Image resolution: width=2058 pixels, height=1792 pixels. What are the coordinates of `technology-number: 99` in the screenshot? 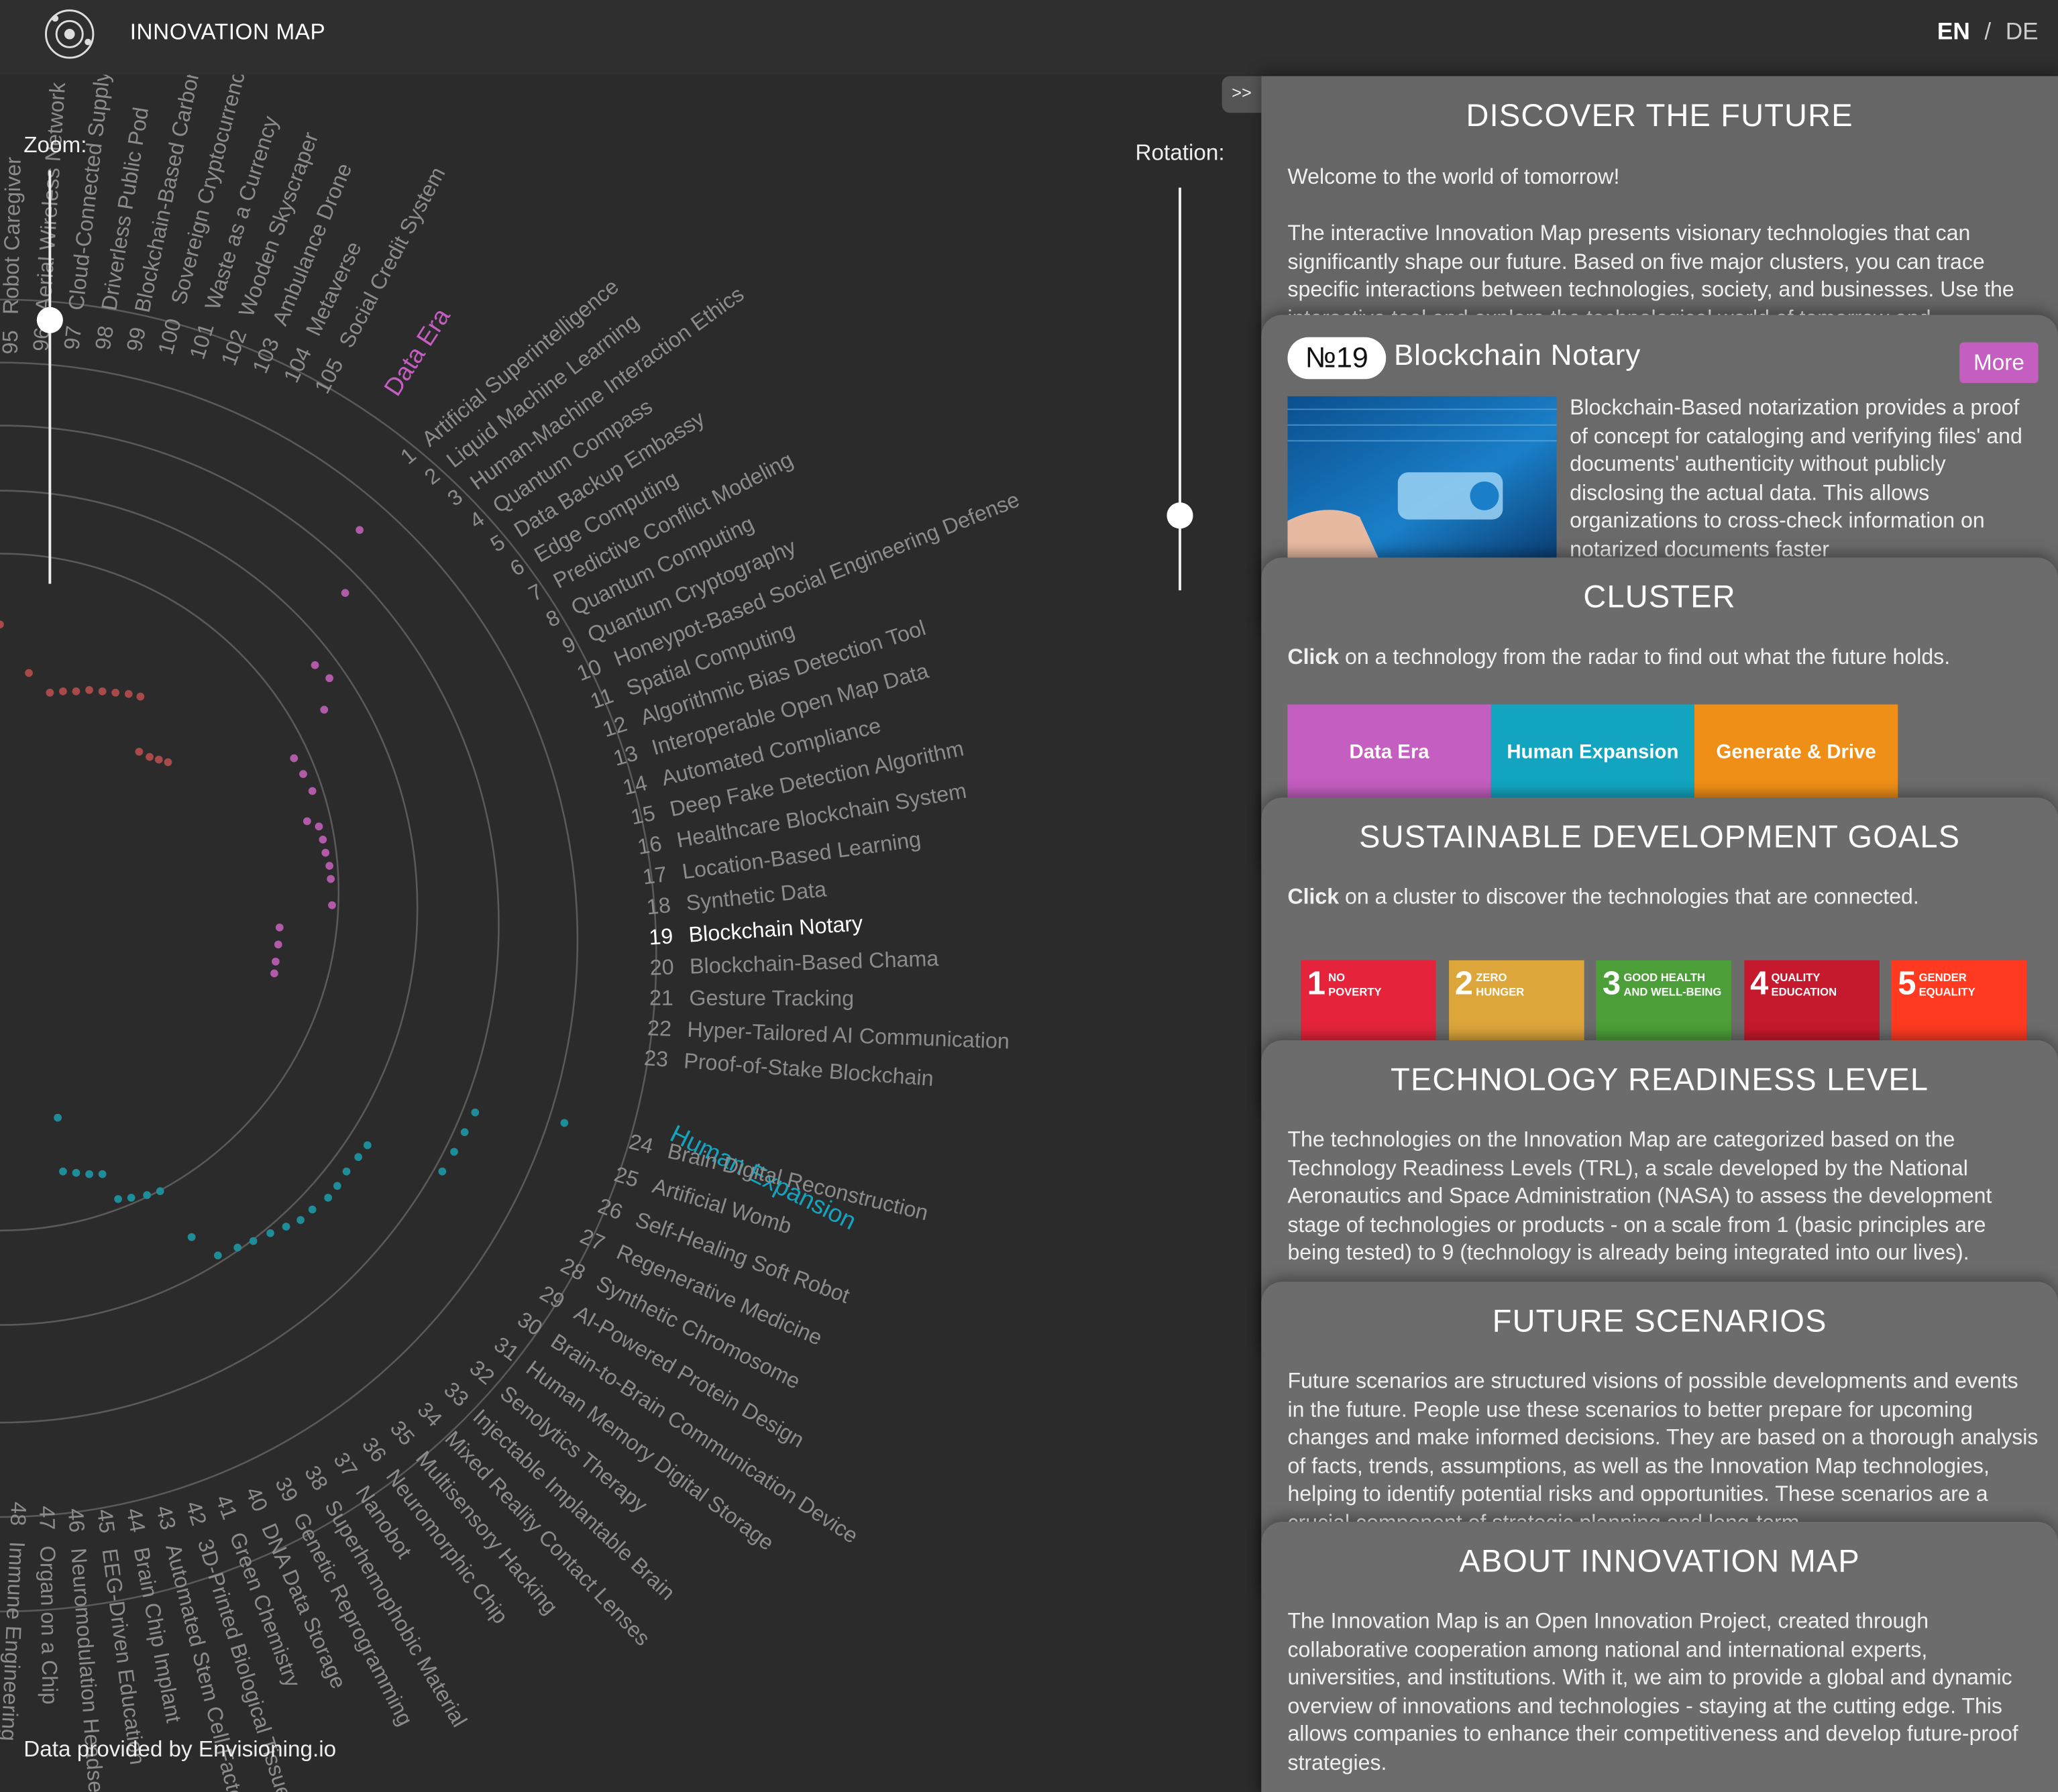 It's located at (135, 339).